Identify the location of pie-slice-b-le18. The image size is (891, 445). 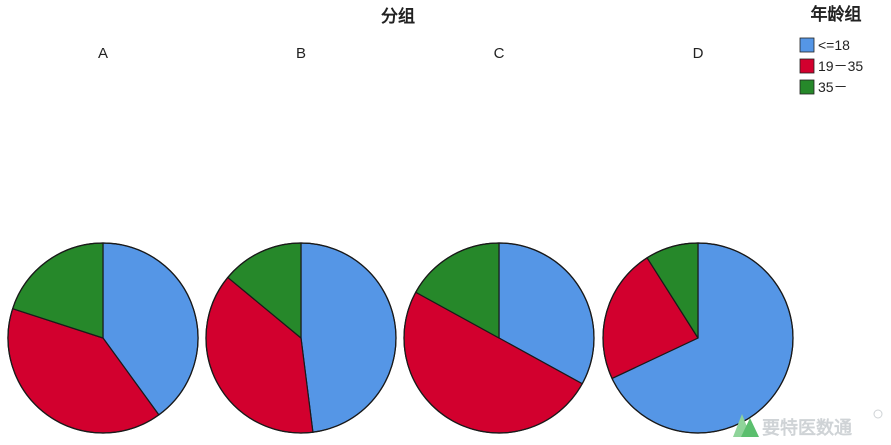
(348, 337).